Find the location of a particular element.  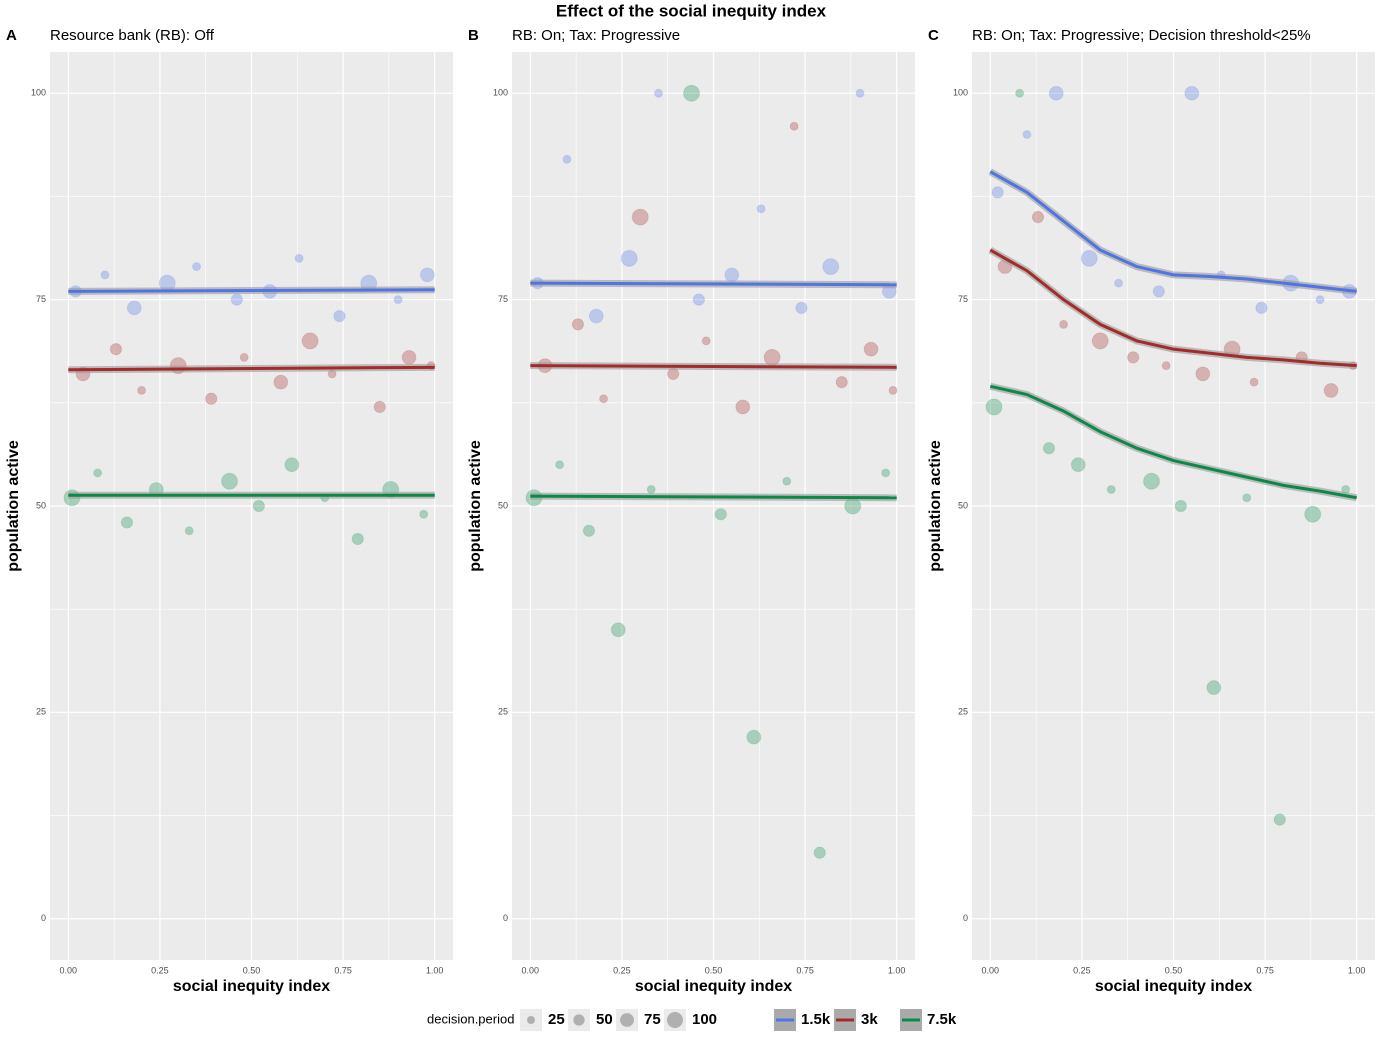

panel-label: C is located at coordinates (933, 35).